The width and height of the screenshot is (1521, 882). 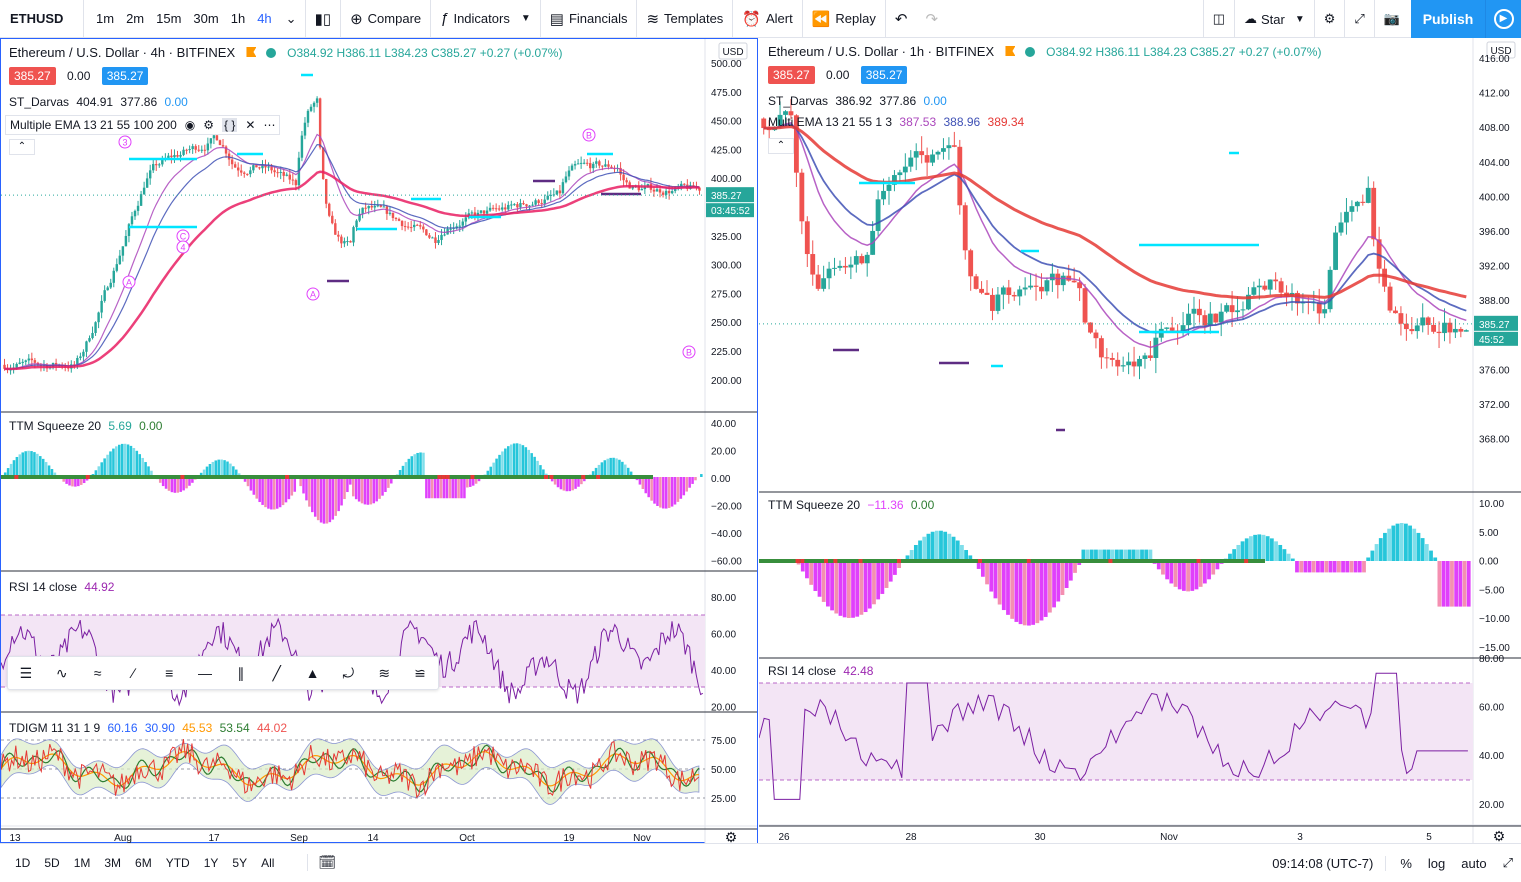 I want to click on source-code-icon: { }, so click(x=229, y=125).